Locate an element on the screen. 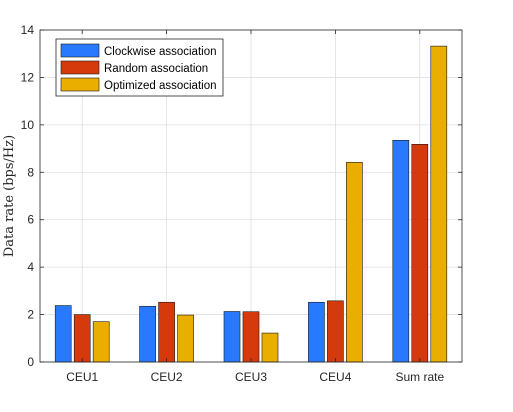 Image resolution: width=513 pixels, height=412 pixels. y-tick-label: 12 is located at coordinates (28, 77).